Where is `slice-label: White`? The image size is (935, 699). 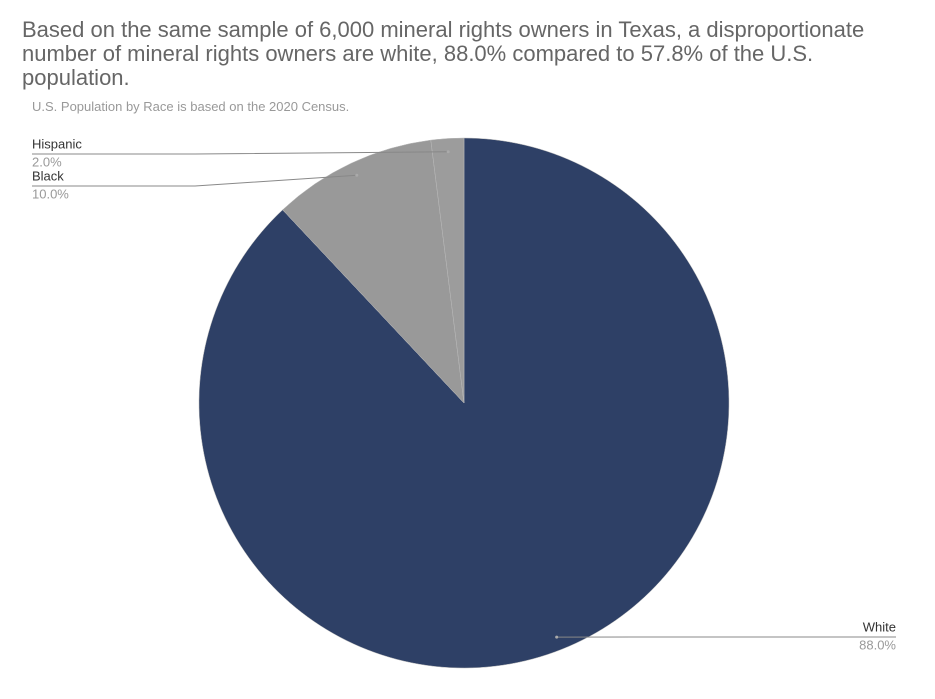
slice-label: White is located at coordinates (879, 626).